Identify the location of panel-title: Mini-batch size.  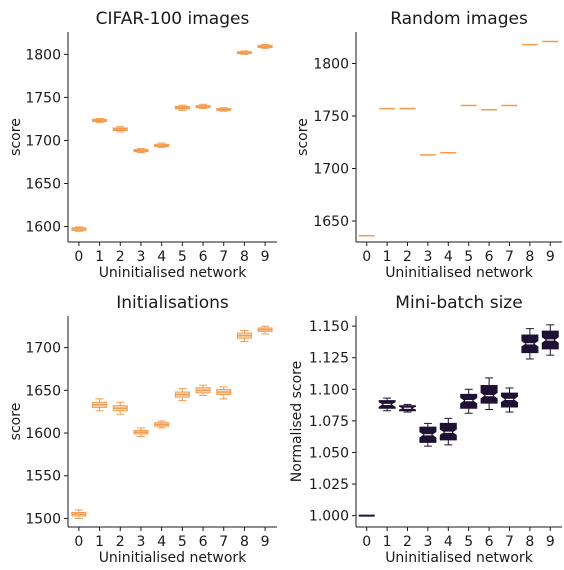
(458, 303).